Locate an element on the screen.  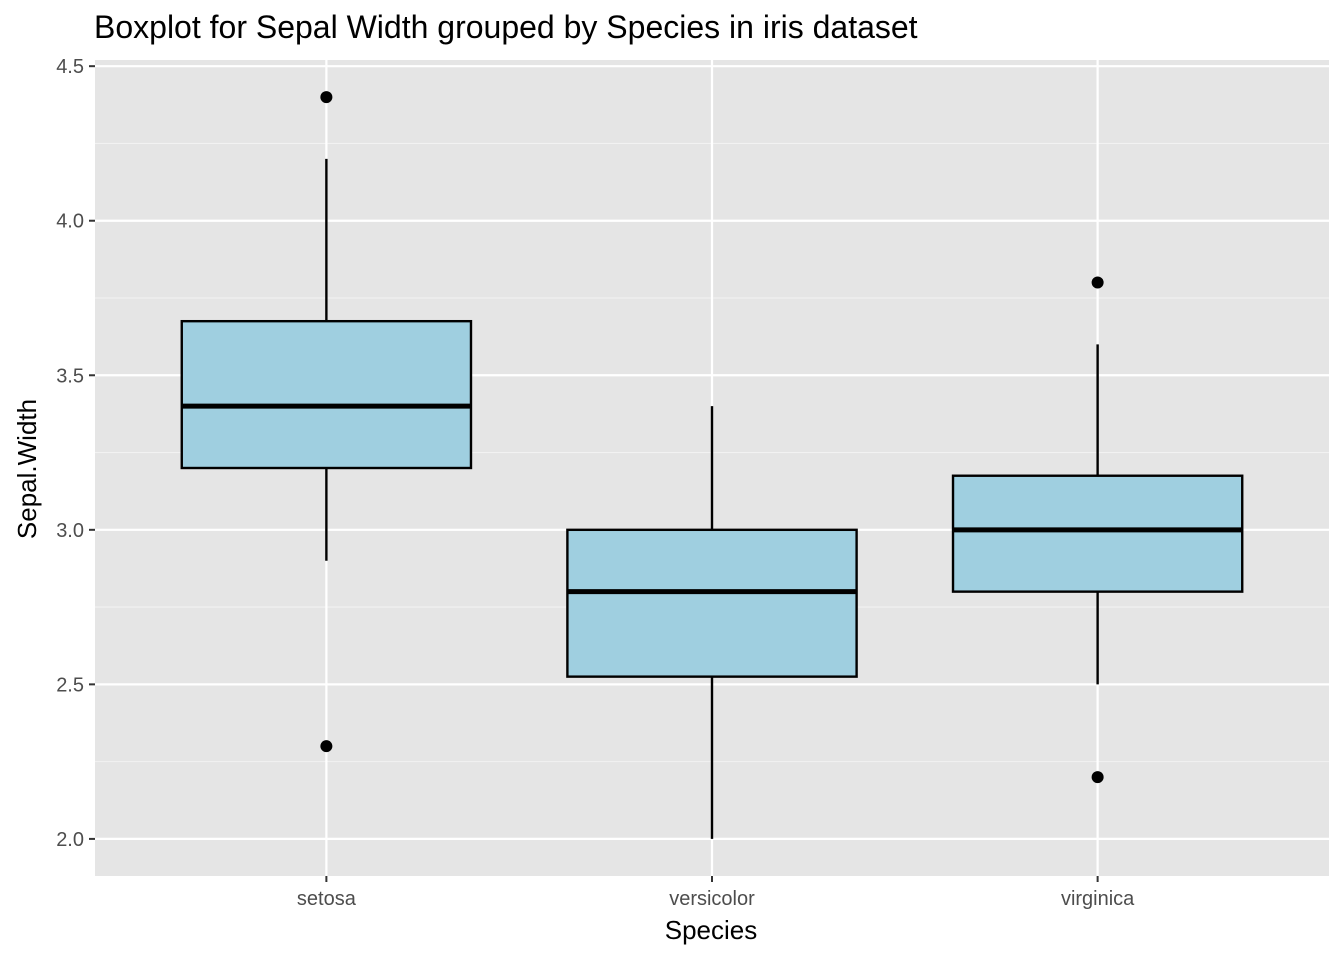
y-tick-label: 2.5 is located at coordinates (70, 685).